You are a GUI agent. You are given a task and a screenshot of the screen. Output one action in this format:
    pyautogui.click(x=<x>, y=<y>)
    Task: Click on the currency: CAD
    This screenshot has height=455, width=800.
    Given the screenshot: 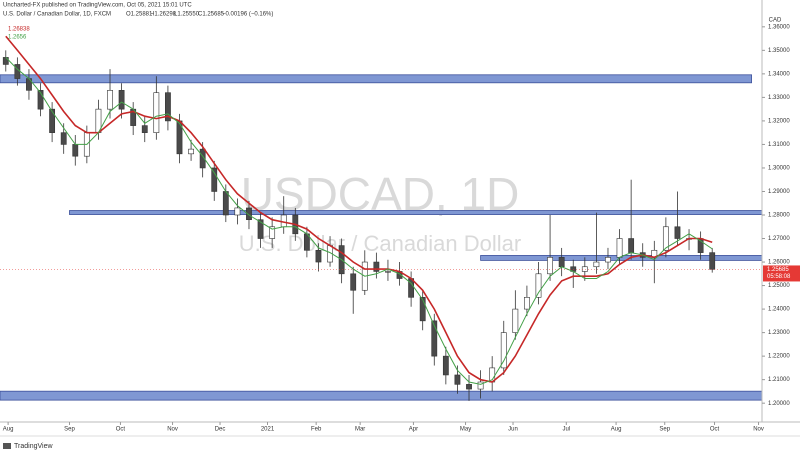 What is the action you would take?
    pyautogui.click(x=775, y=21)
    